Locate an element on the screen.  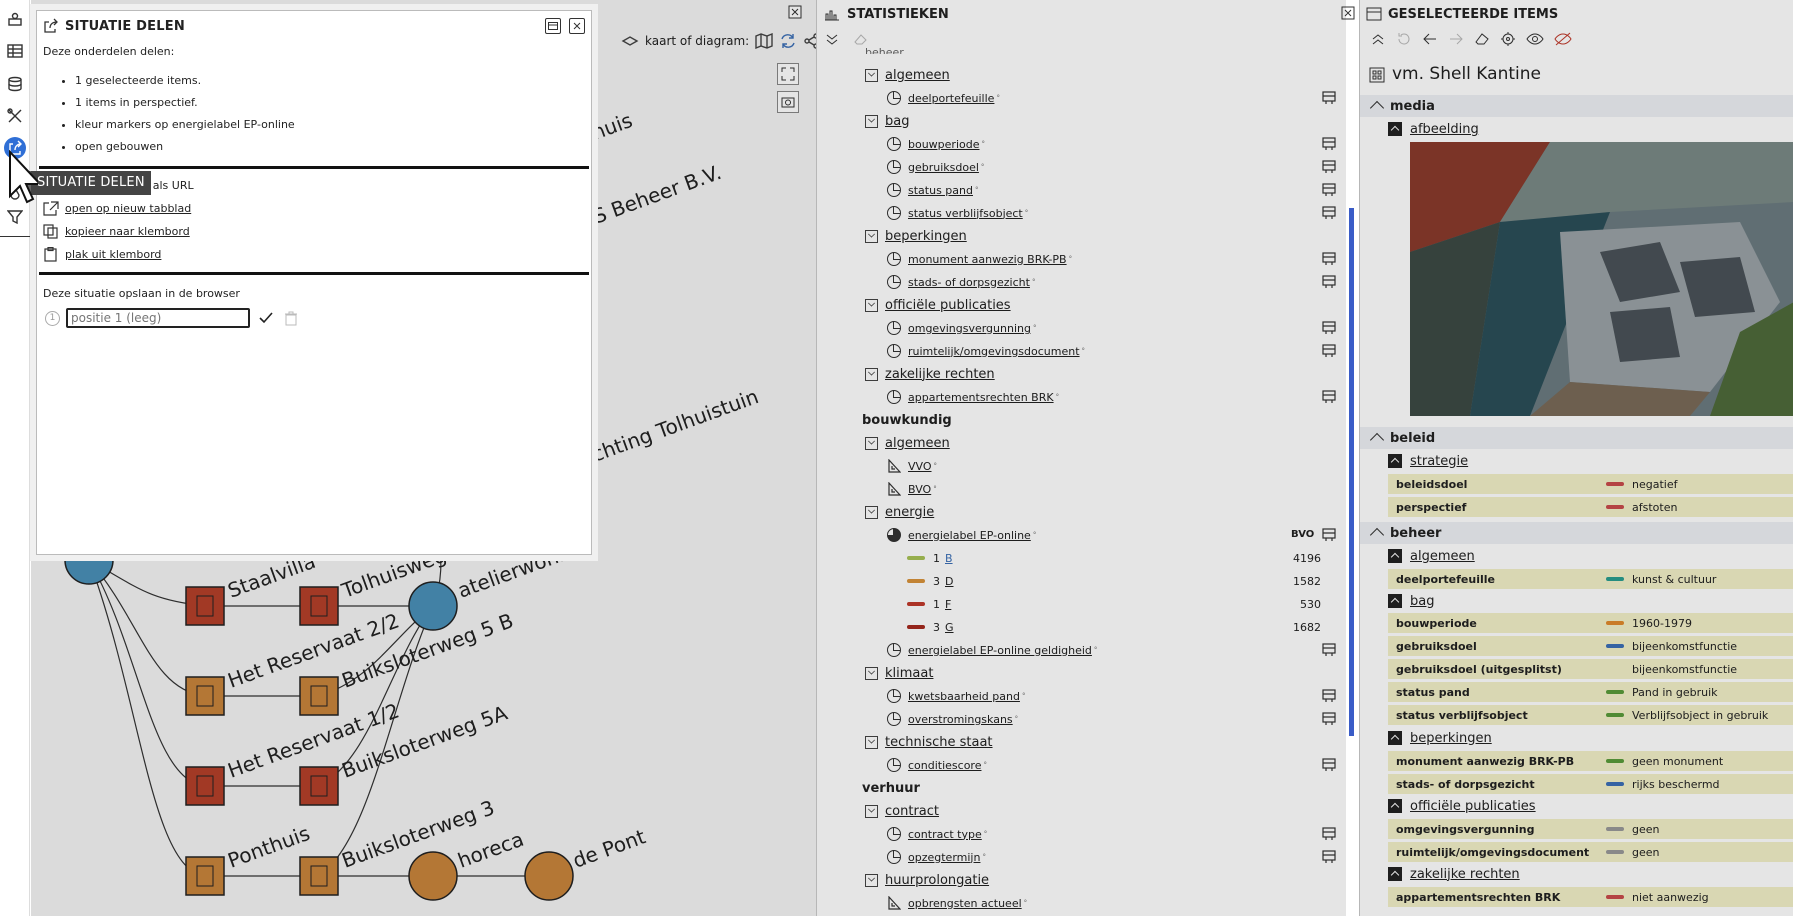
stats-attribute: omgevingsvergunning ° is located at coordinates (961, 328).